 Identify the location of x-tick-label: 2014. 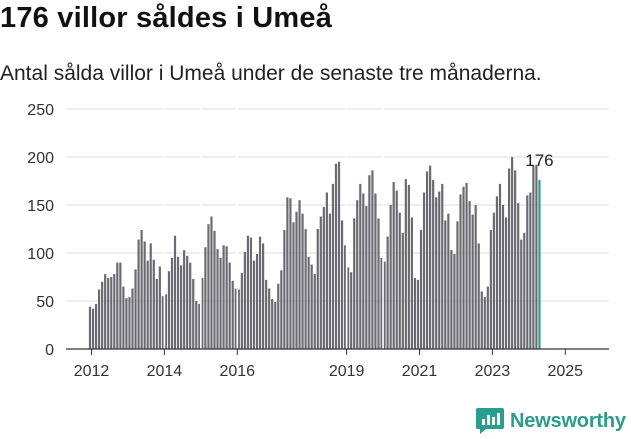
(165, 371).